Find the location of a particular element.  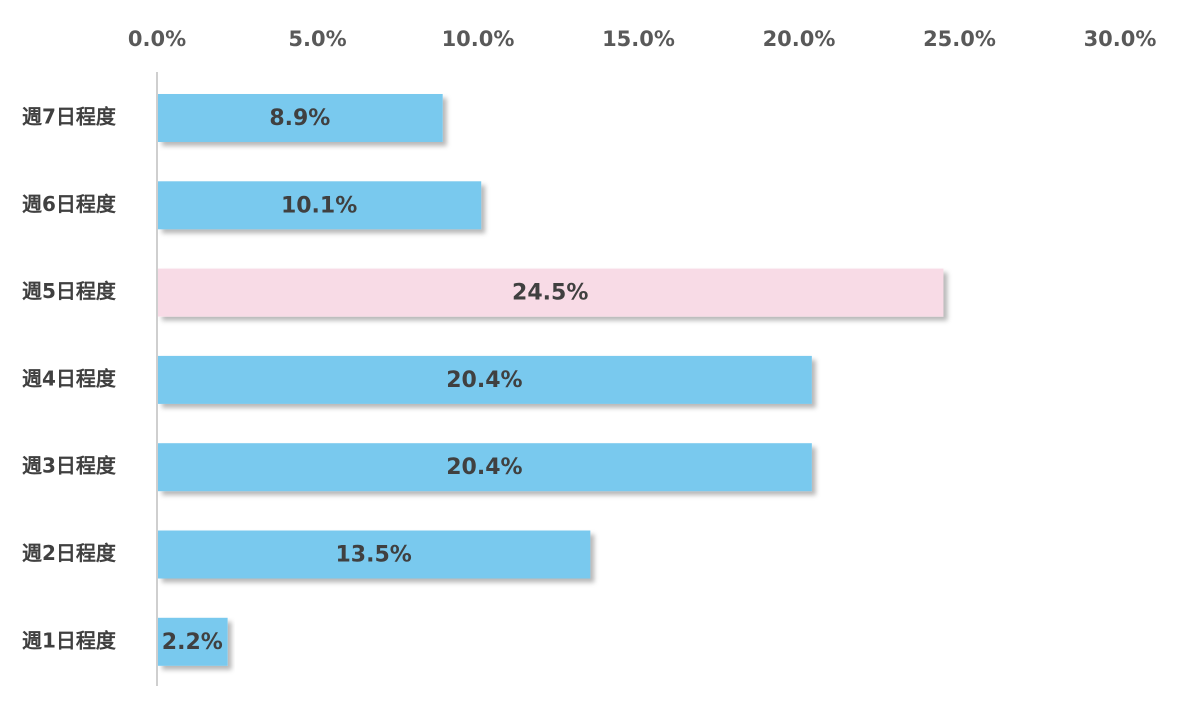

data-label: 2.2% is located at coordinates (192, 642).